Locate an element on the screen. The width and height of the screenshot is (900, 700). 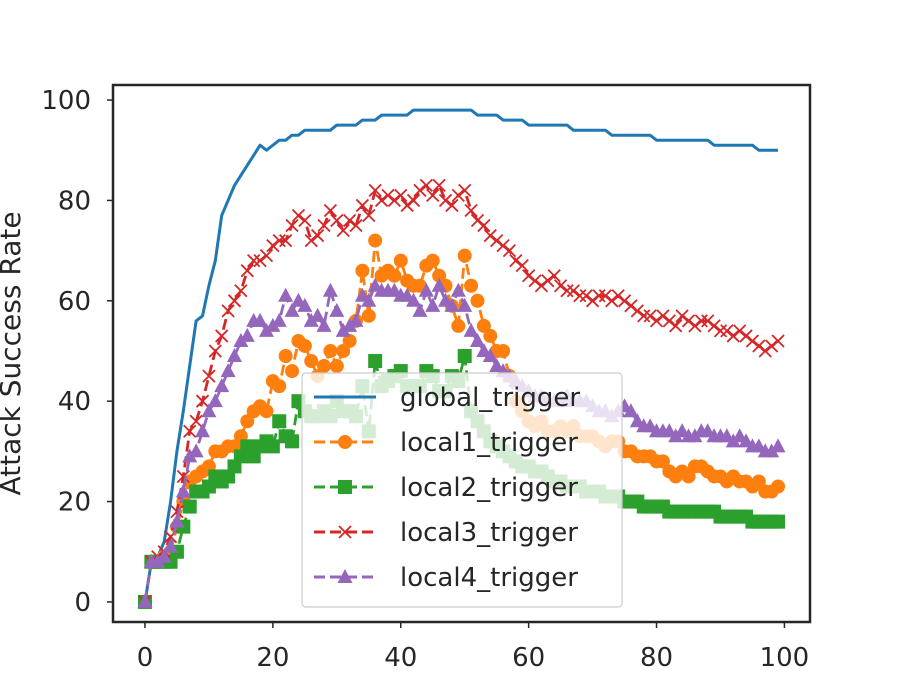
y-tick-label: 60 is located at coordinates (74, 302).